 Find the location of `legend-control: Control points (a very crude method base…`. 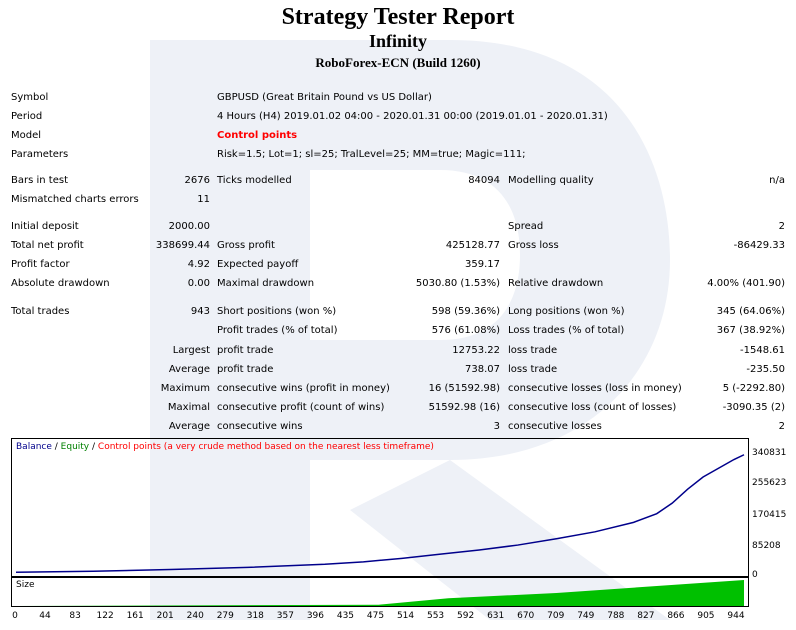

legend-control: Control points (a very crude method base… is located at coordinates (265, 447).